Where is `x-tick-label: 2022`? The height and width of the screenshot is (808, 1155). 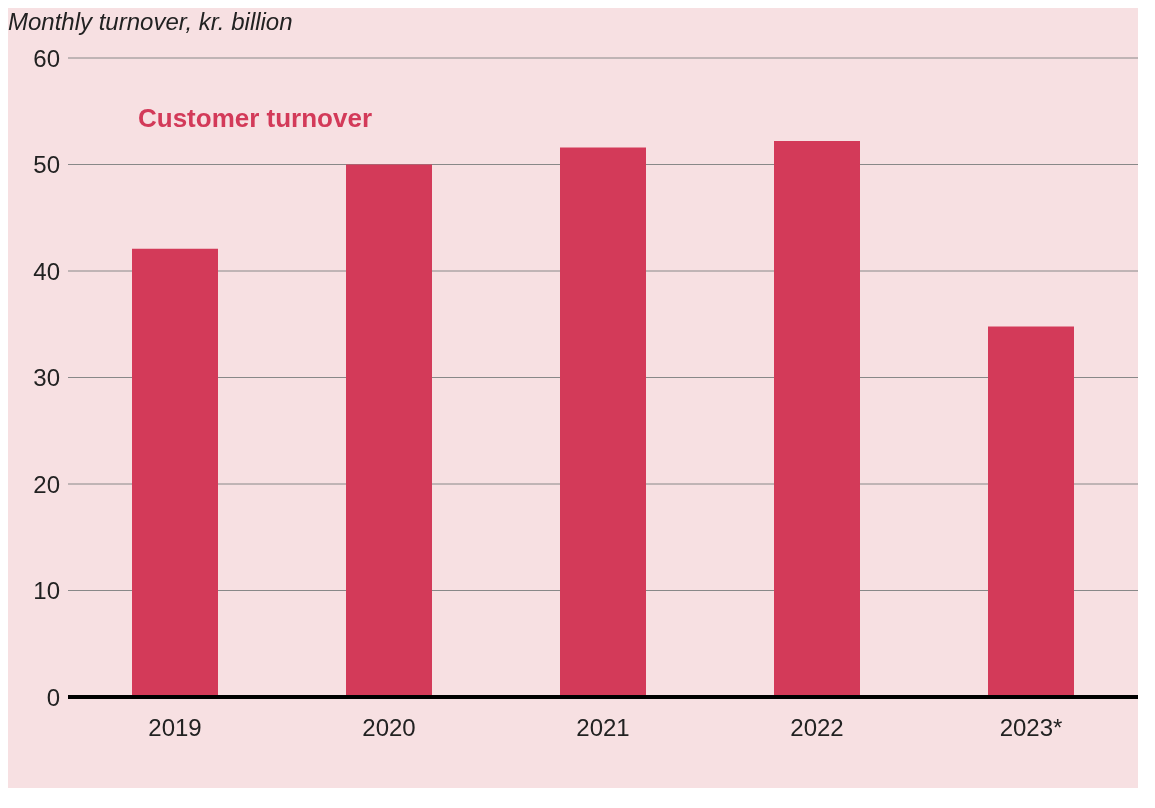
x-tick-label: 2022 is located at coordinates (817, 728).